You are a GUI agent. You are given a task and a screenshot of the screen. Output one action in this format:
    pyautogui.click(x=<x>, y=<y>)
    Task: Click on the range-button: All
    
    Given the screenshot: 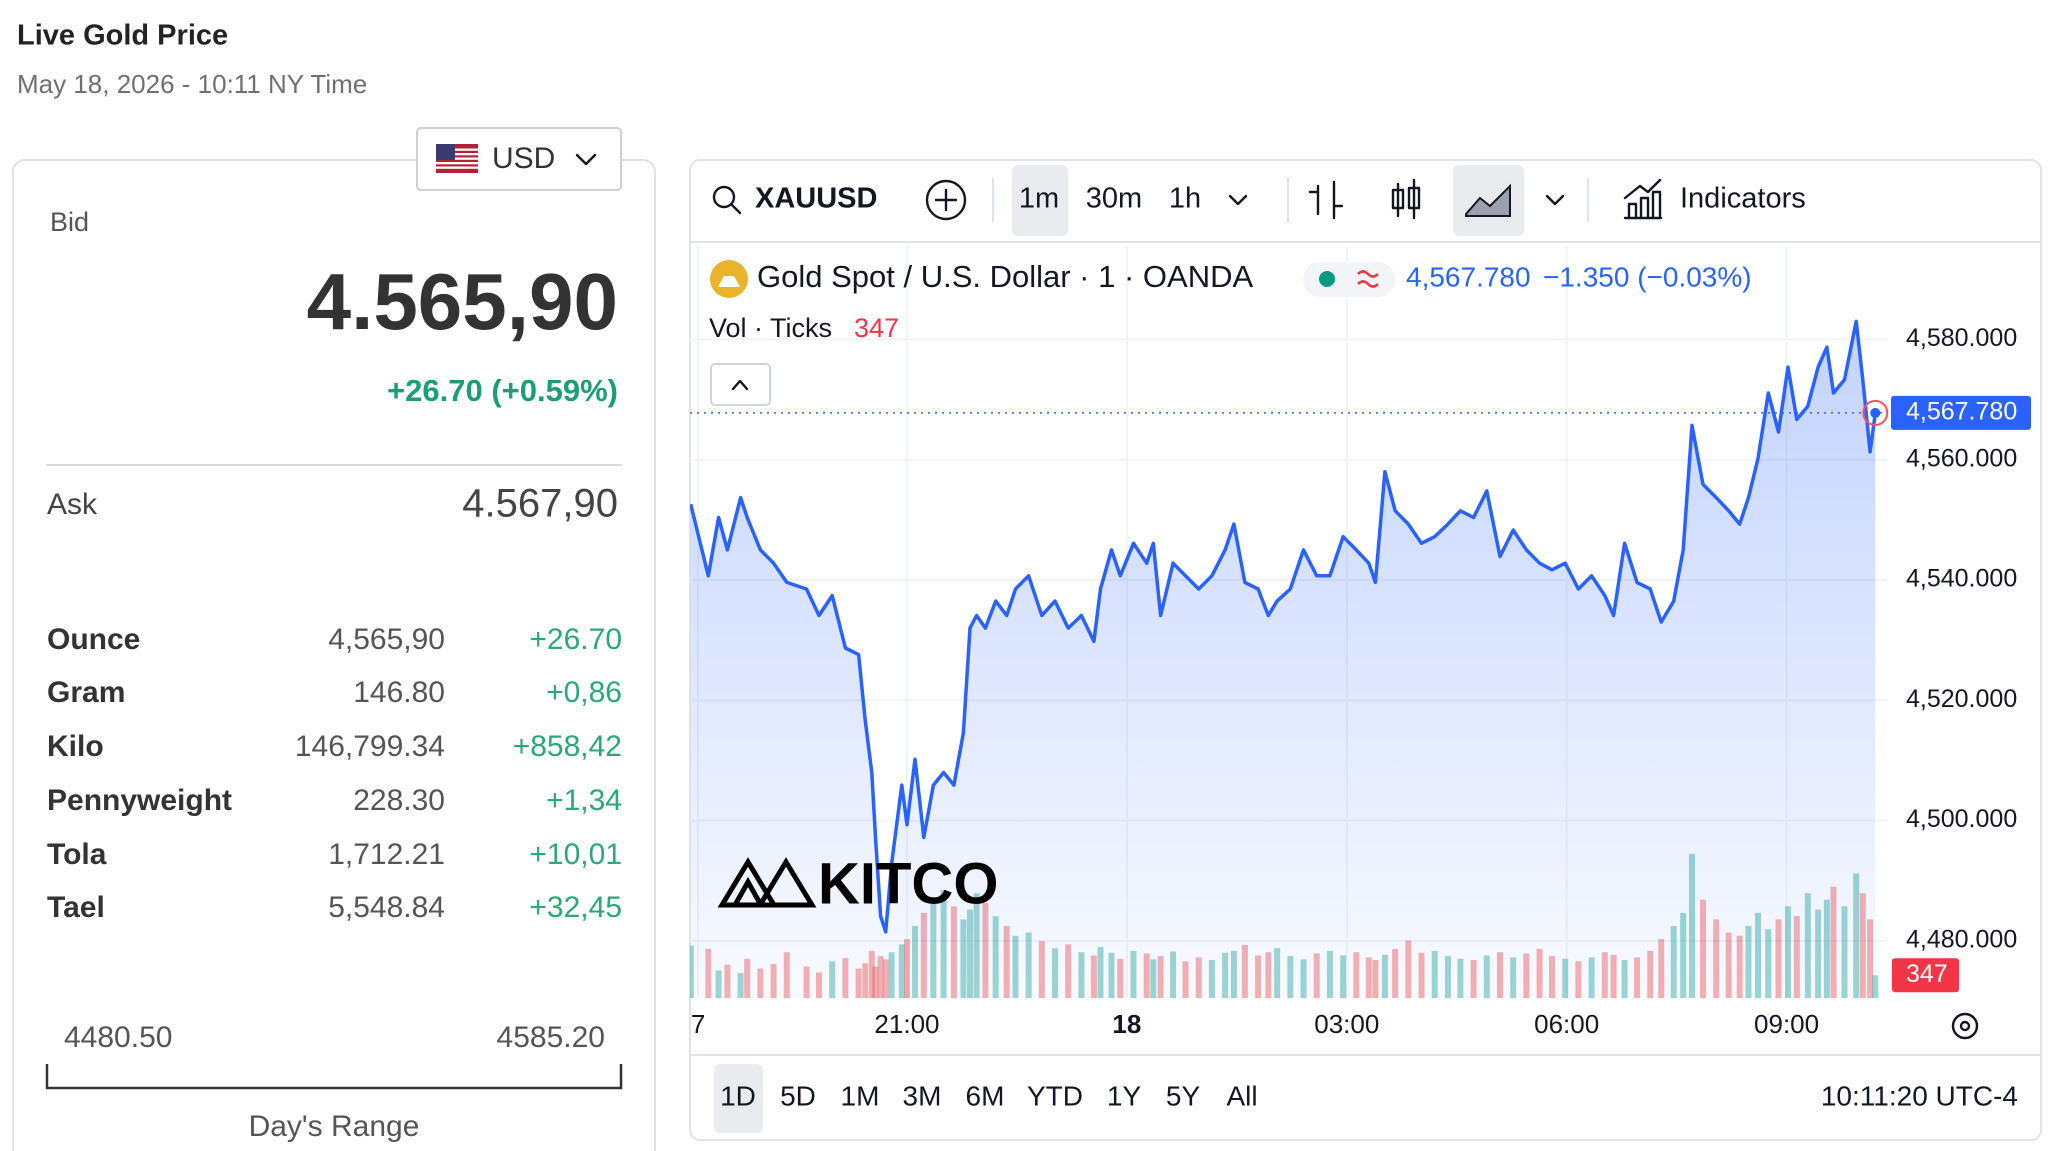 What is the action you would take?
    pyautogui.click(x=1241, y=1095)
    